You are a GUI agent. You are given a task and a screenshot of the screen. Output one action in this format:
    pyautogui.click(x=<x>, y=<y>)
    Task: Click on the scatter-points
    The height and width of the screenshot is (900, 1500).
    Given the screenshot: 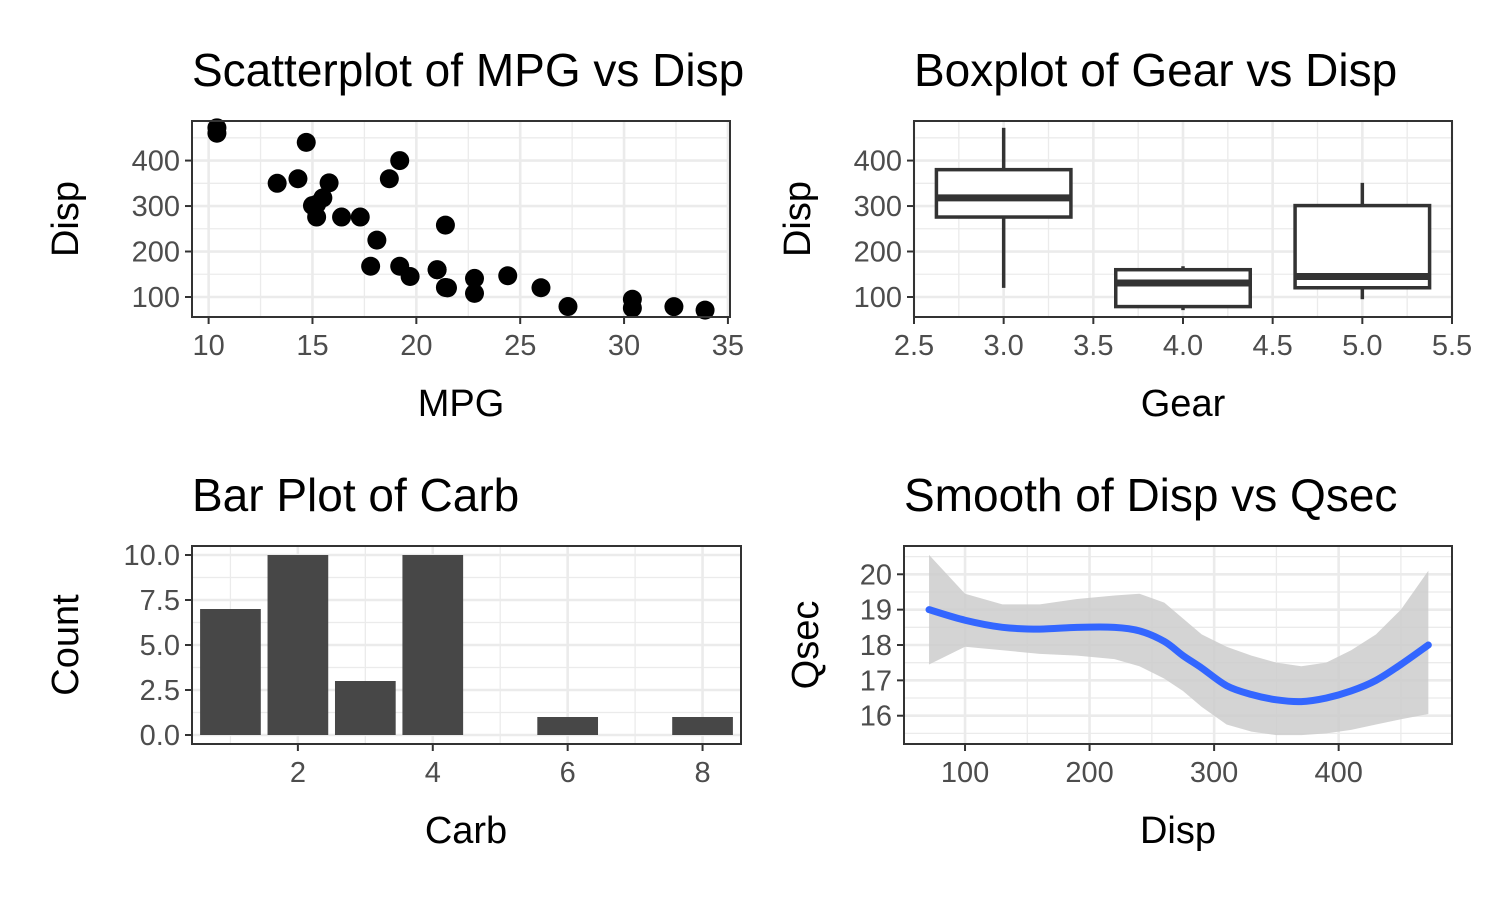 What is the action you would take?
    pyautogui.click(x=461, y=219)
    